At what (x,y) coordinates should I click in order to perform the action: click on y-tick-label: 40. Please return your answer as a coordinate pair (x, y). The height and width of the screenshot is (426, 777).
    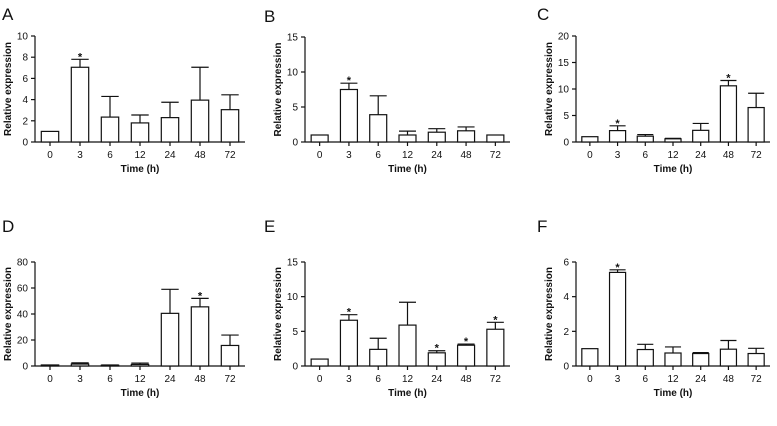
    Looking at the image, I should click on (23, 315).